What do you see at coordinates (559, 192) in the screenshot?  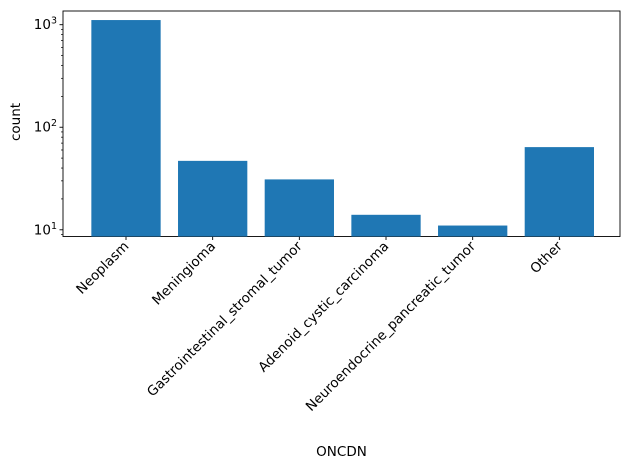 I see `bar-other` at bounding box center [559, 192].